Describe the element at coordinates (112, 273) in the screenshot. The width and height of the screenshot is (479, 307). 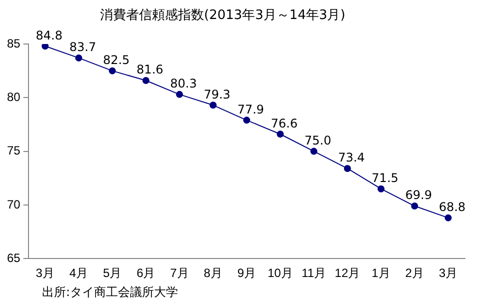
I see `x-tick-label: 5月` at that location.